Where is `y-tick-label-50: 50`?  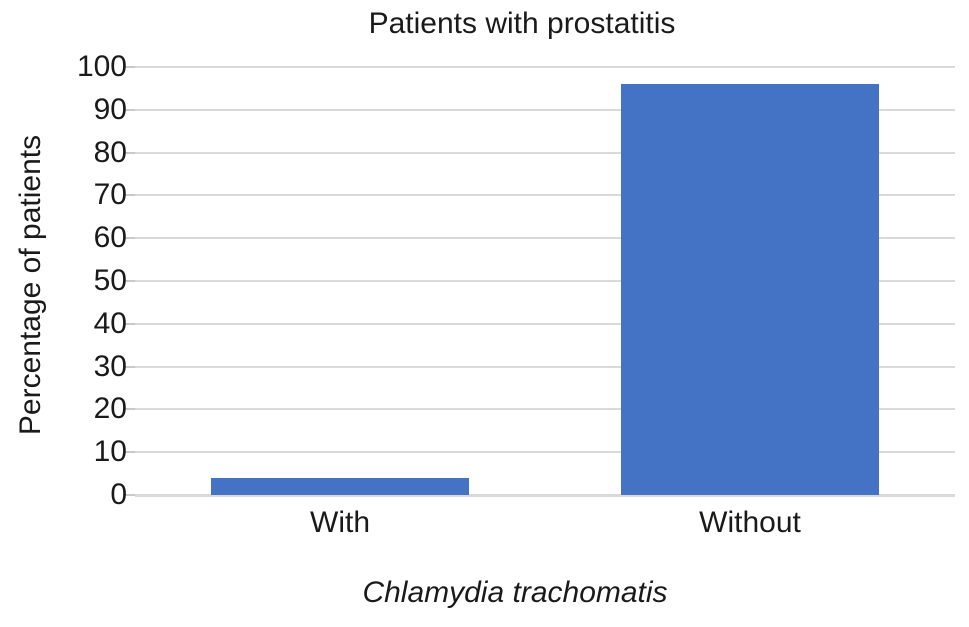
y-tick-label-50: 50 is located at coordinates (110, 280).